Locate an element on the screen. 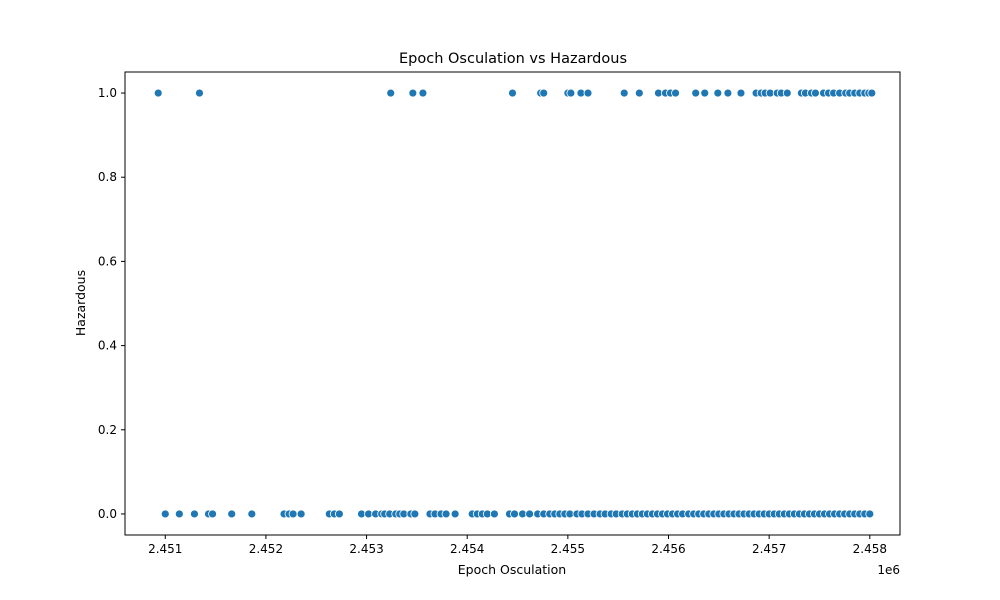  chart-title: Epoch Osculation vs Hazardous is located at coordinates (513, 59).